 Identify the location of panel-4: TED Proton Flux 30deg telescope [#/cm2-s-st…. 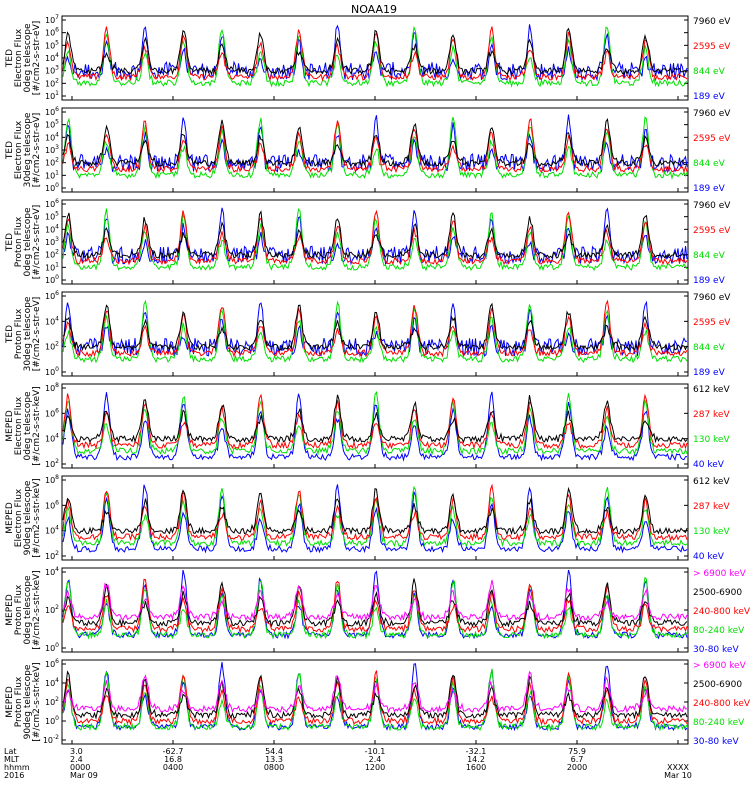
(368, 334).